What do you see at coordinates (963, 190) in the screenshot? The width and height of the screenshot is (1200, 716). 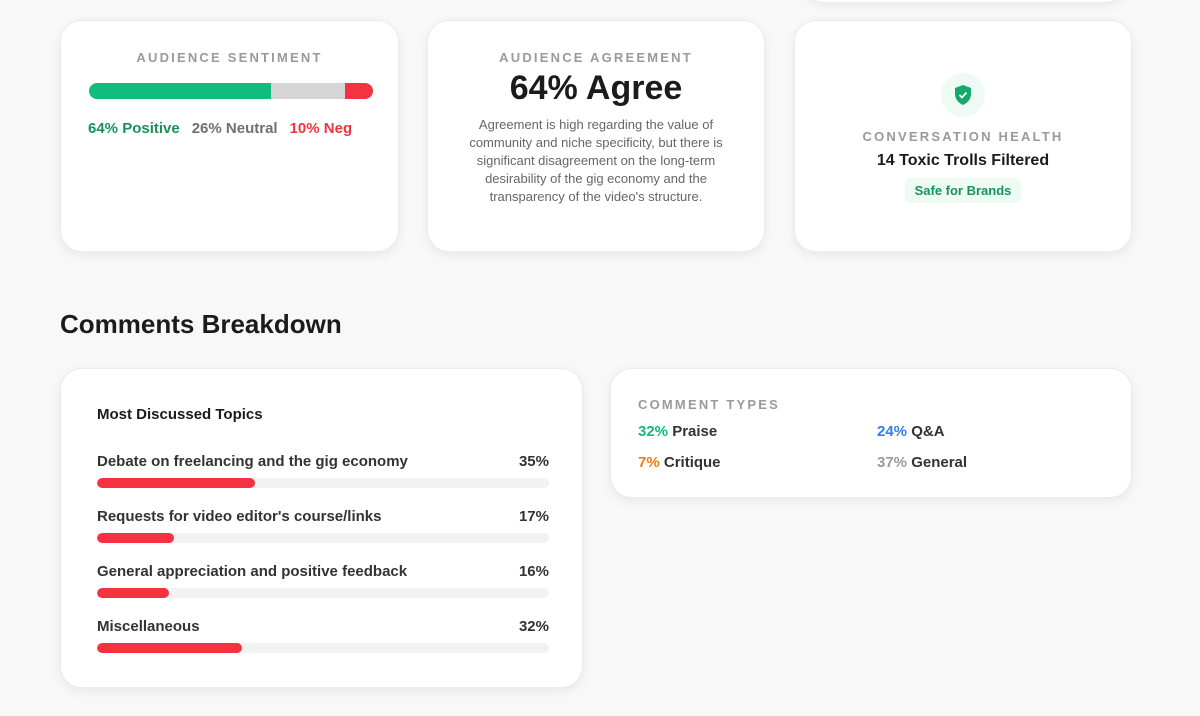 I see `status-badge: Safe for Brands` at bounding box center [963, 190].